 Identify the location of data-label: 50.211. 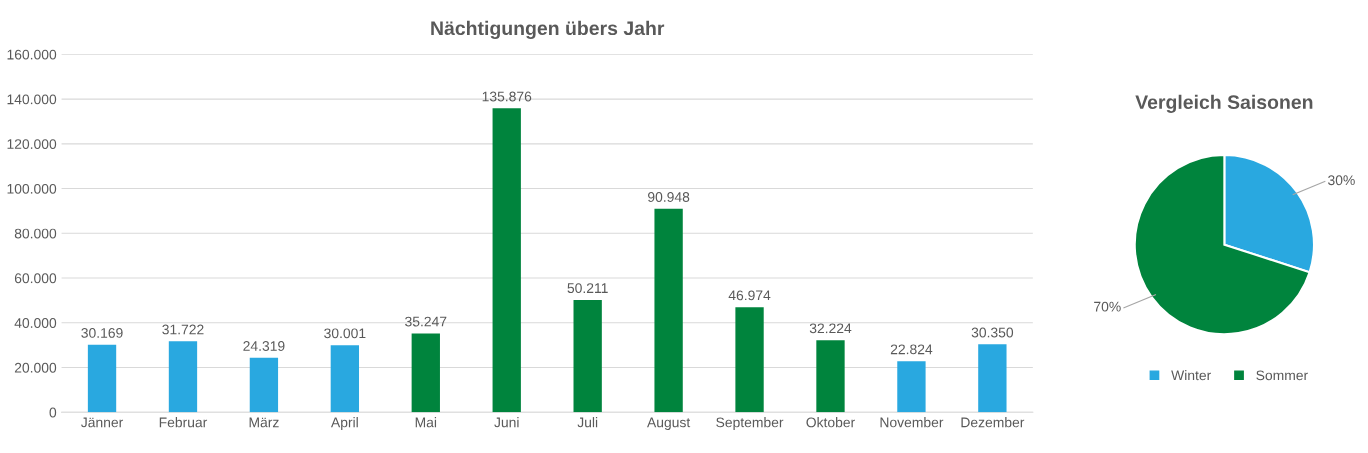
(587, 288).